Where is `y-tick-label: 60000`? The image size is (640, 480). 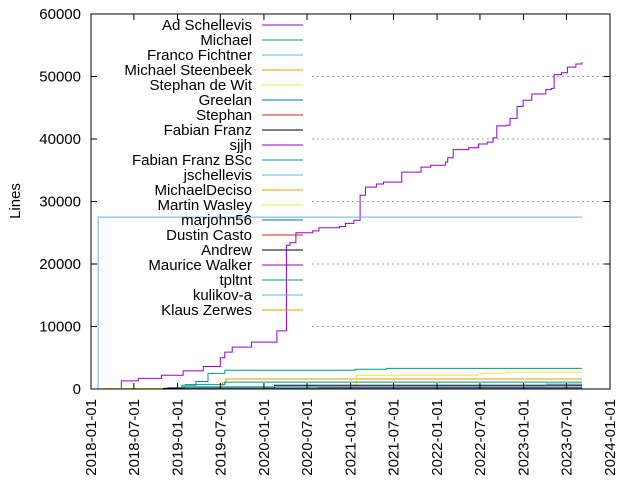
y-tick-label: 60000 is located at coordinates (60, 14).